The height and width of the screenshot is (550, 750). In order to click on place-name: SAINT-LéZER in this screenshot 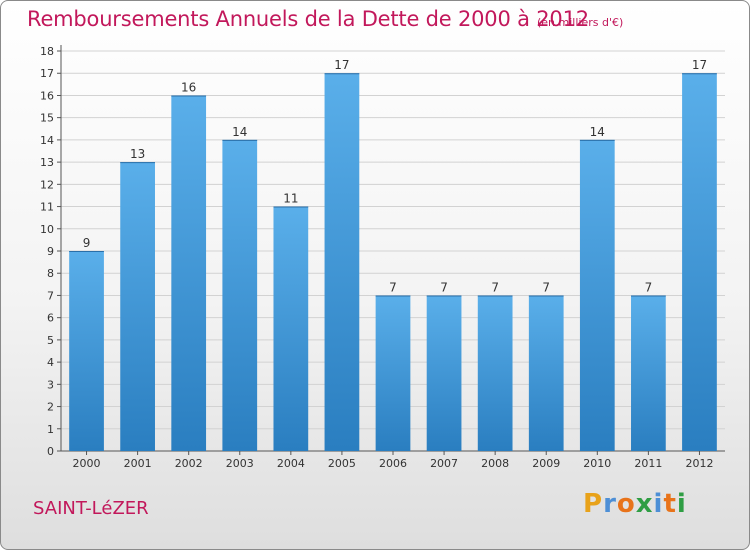, I will do `click(91, 508)`.